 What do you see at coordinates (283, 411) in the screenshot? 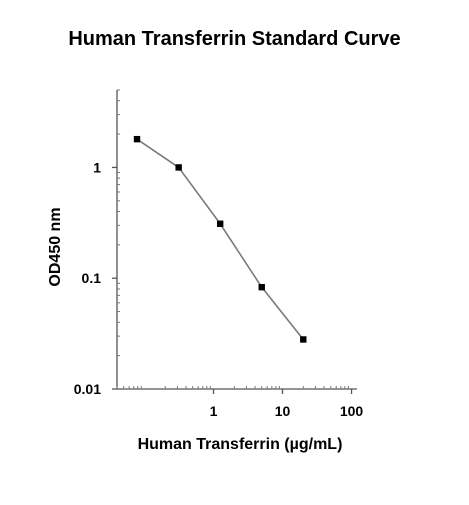
I see `x-tick-label: 10` at bounding box center [283, 411].